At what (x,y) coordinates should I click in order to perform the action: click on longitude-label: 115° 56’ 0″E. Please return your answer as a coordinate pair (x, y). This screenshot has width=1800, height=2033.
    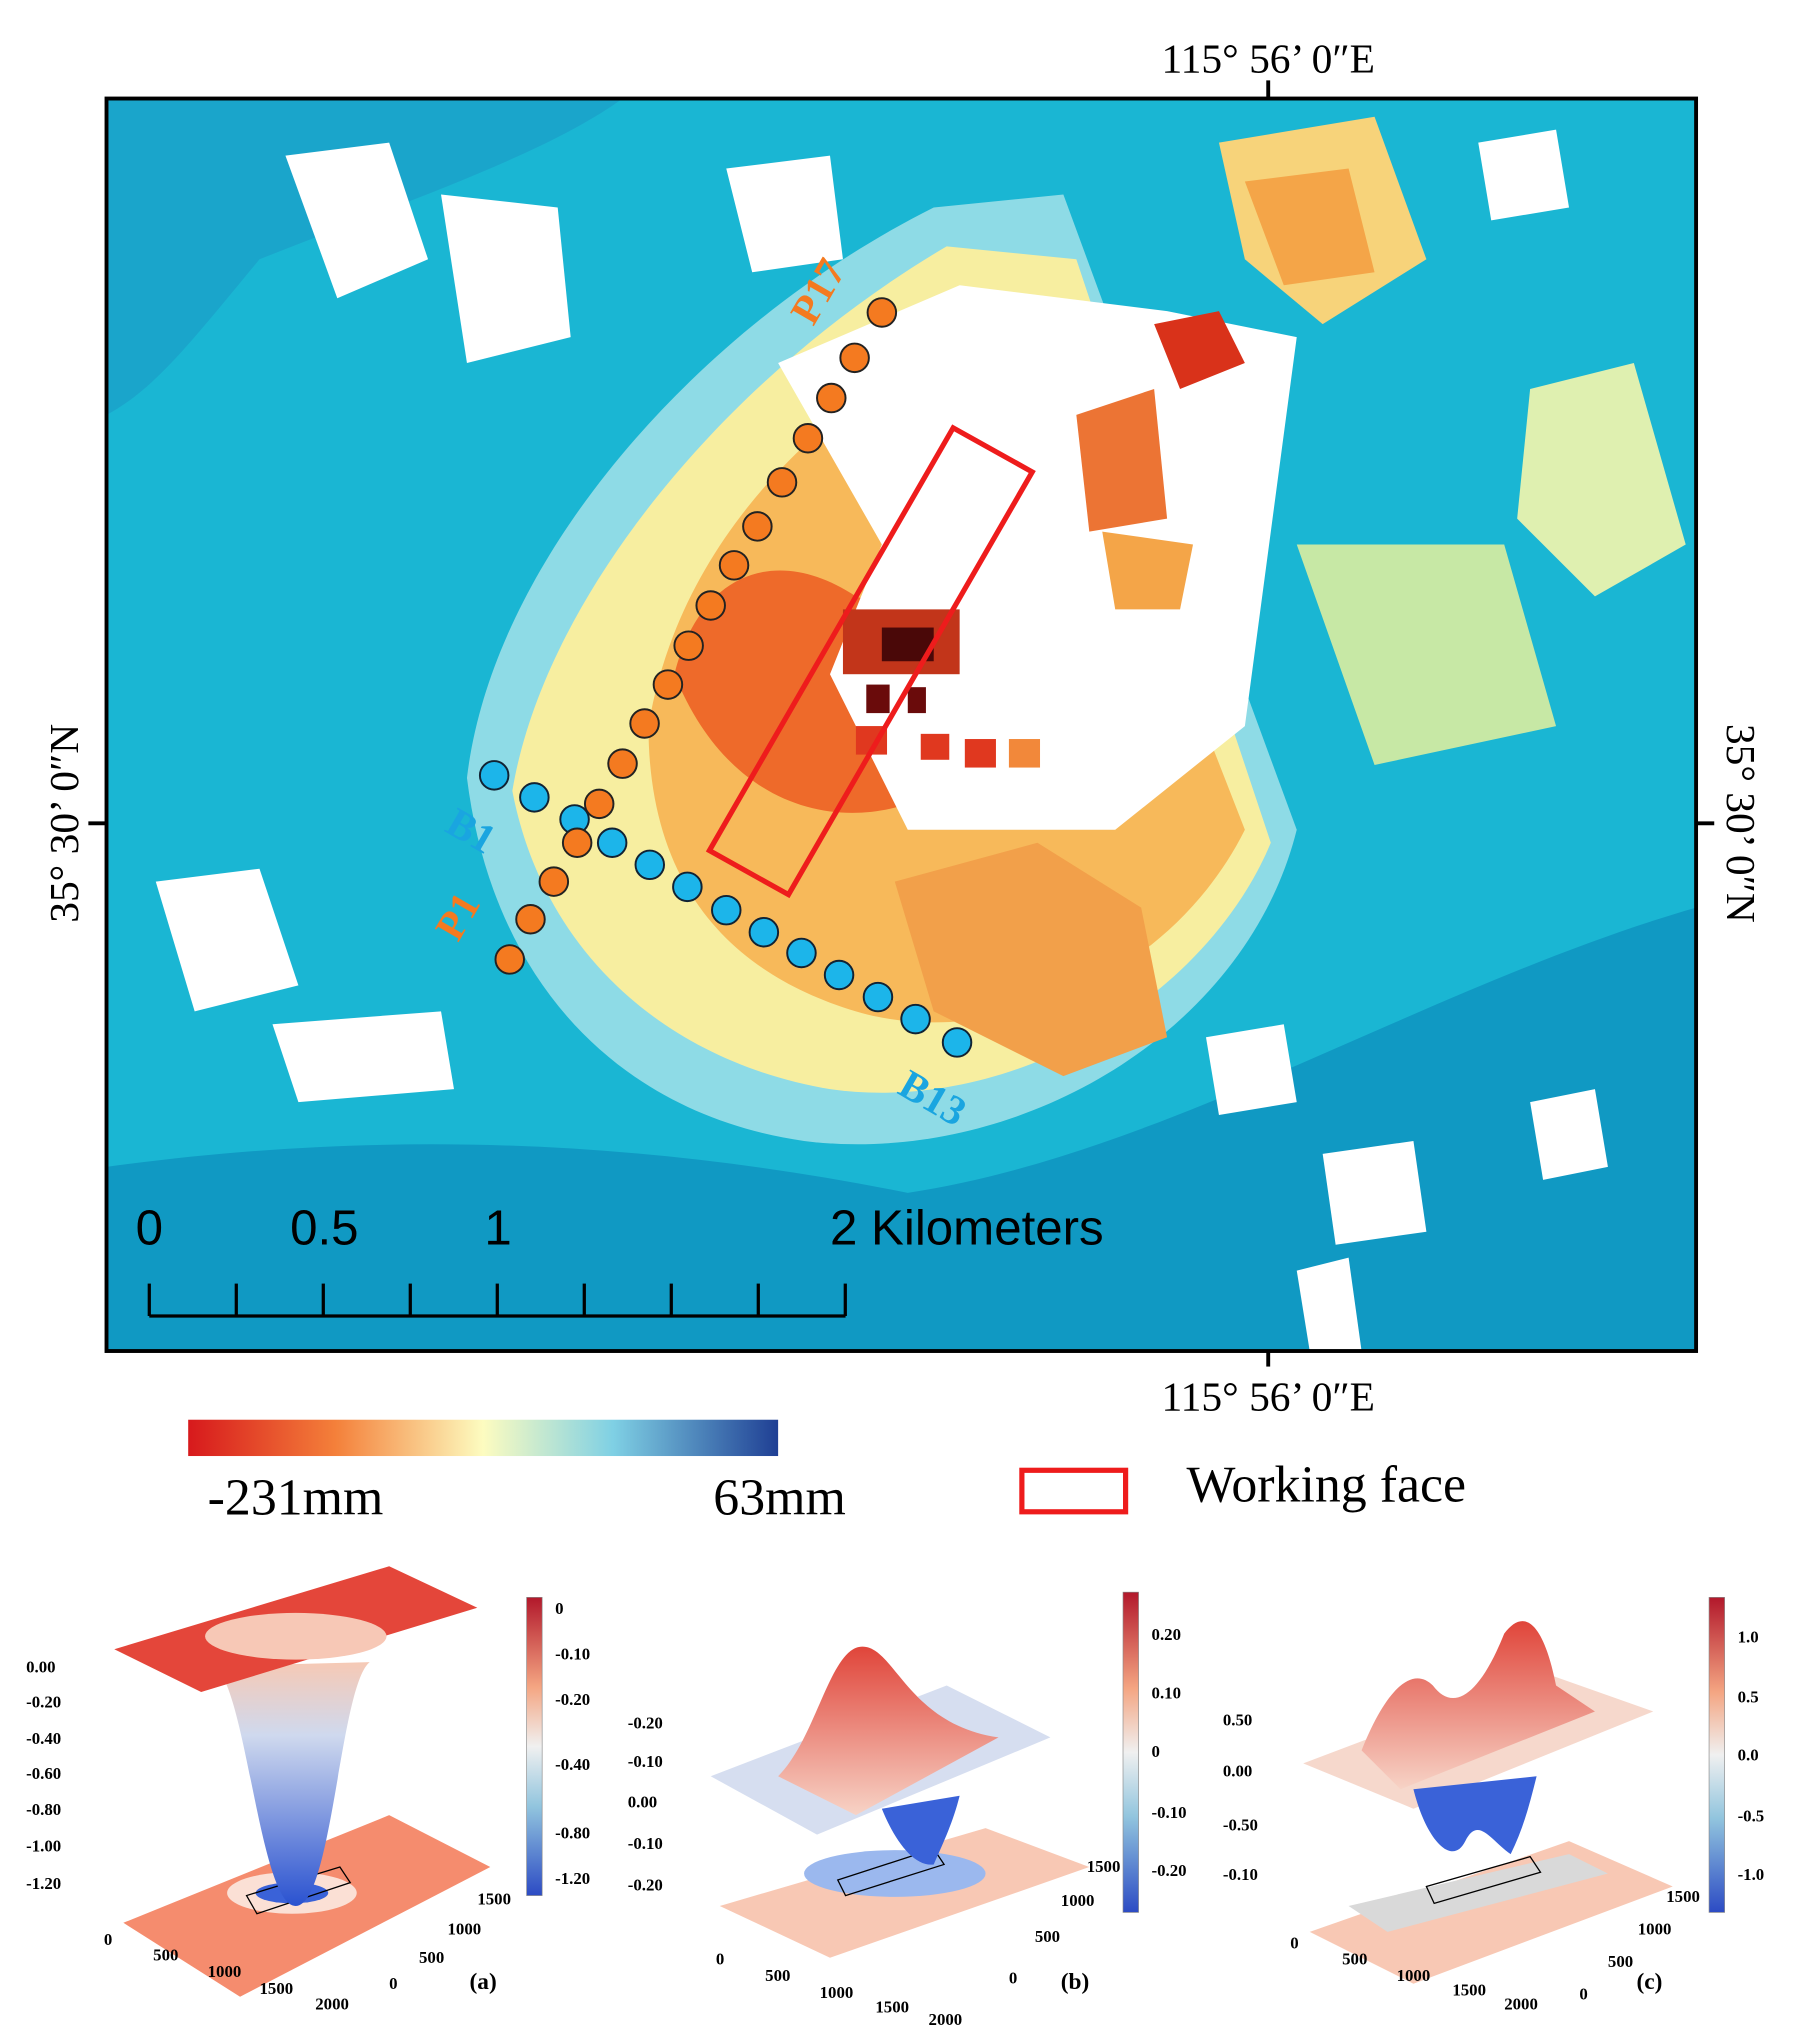
    Looking at the image, I should click on (1268, 1397).